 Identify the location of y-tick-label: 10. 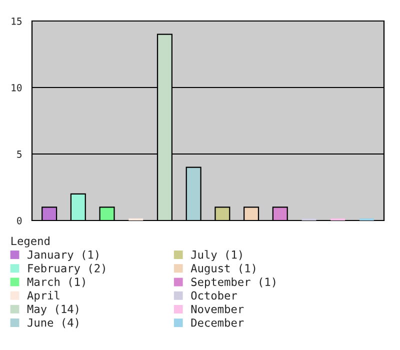
(17, 88).